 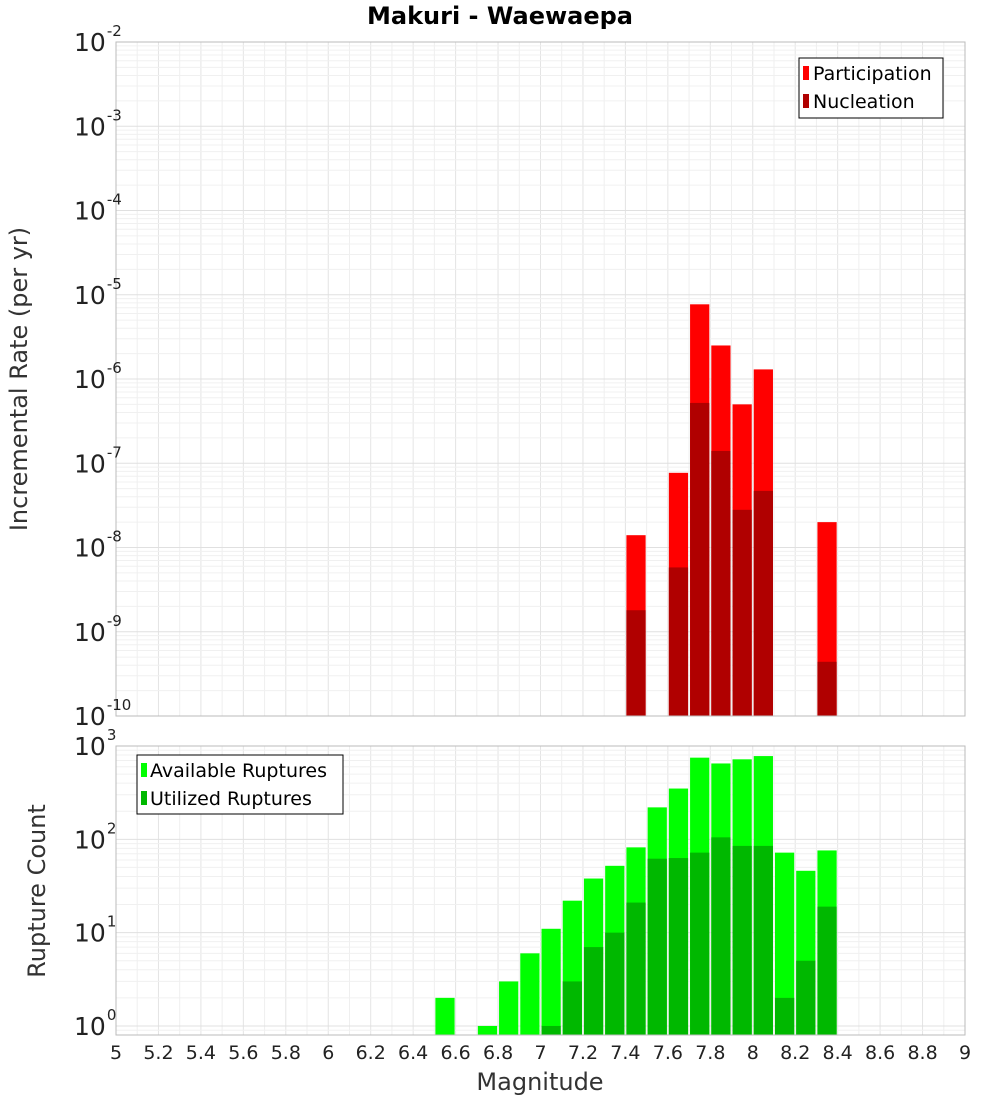 I want to click on count-bar-available-ruptures-6.55, so click(x=445, y=1016).